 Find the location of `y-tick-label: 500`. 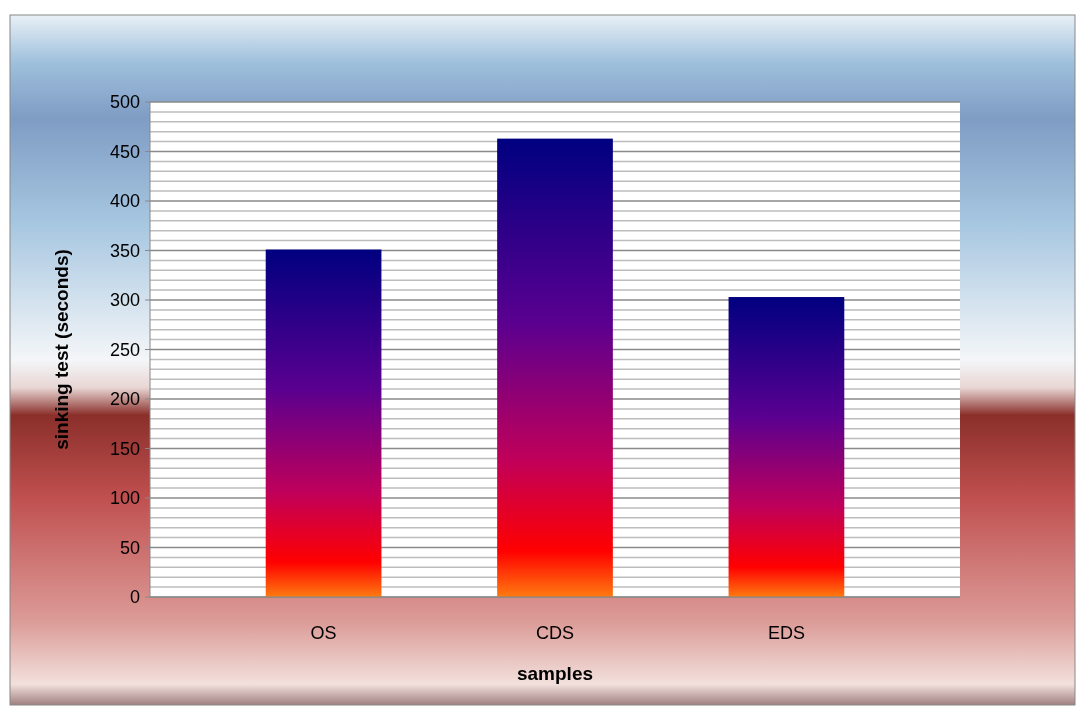

y-tick-label: 500 is located at coordinates (124, 102).